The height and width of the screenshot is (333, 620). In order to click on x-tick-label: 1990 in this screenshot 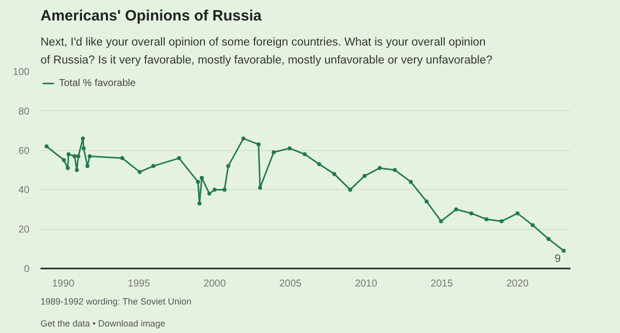, I will do `click(63, 284)`.